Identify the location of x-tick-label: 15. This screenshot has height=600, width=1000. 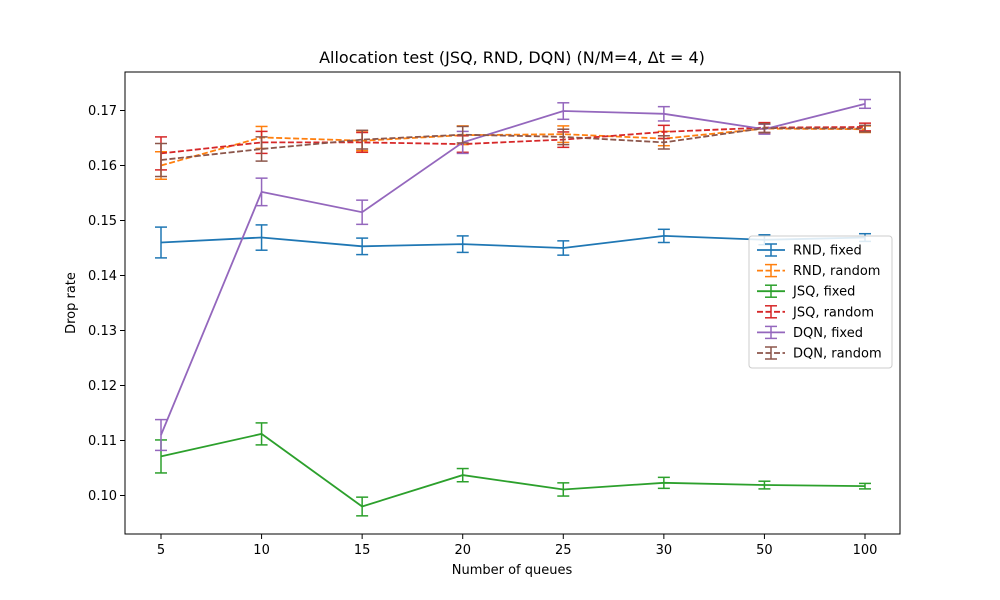
(362, 550).